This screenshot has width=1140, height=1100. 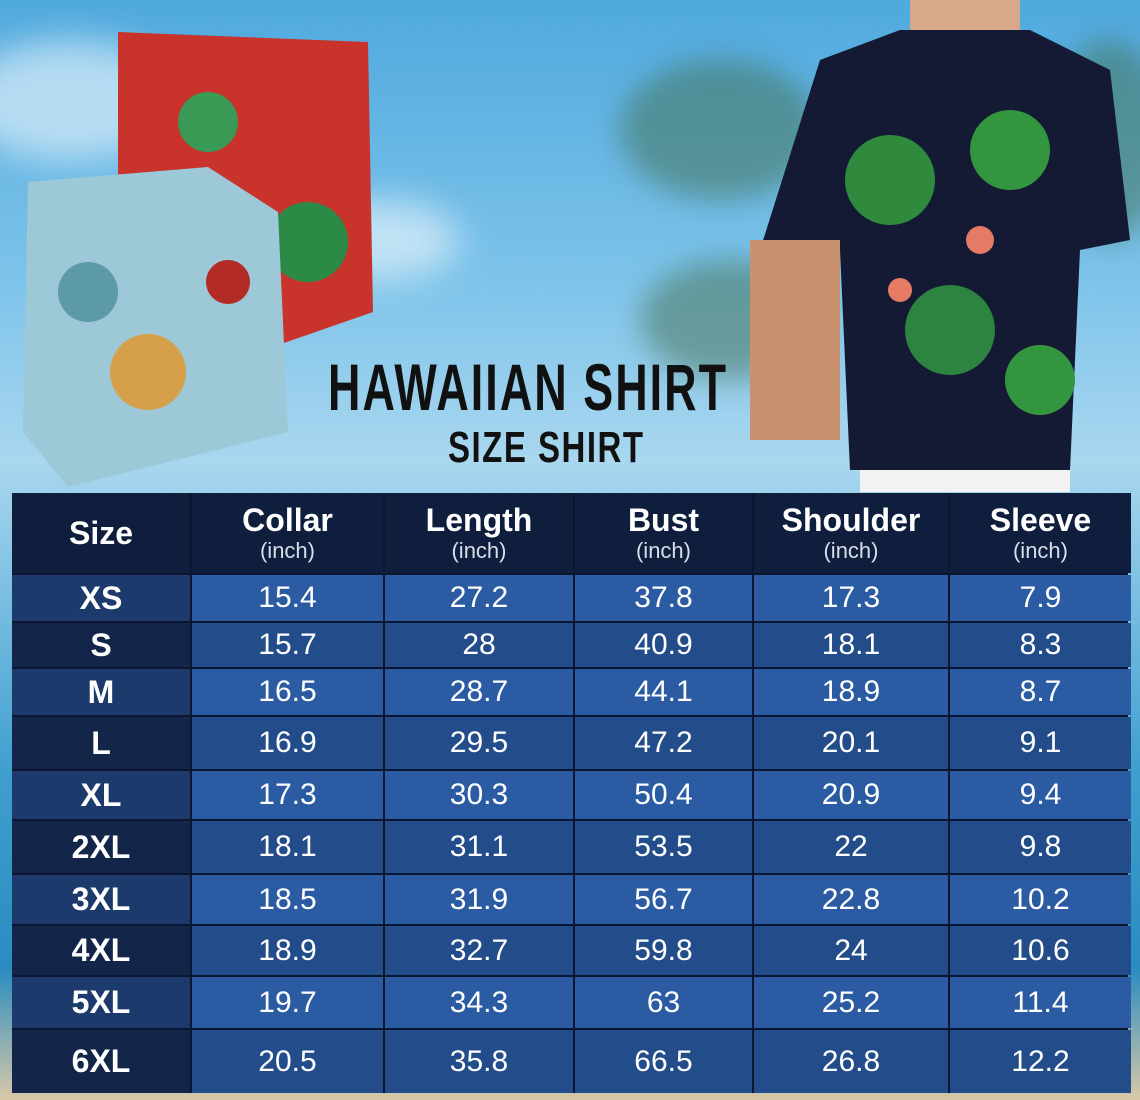 I want to click on header-label: Collar, so click(x=287, y=520).